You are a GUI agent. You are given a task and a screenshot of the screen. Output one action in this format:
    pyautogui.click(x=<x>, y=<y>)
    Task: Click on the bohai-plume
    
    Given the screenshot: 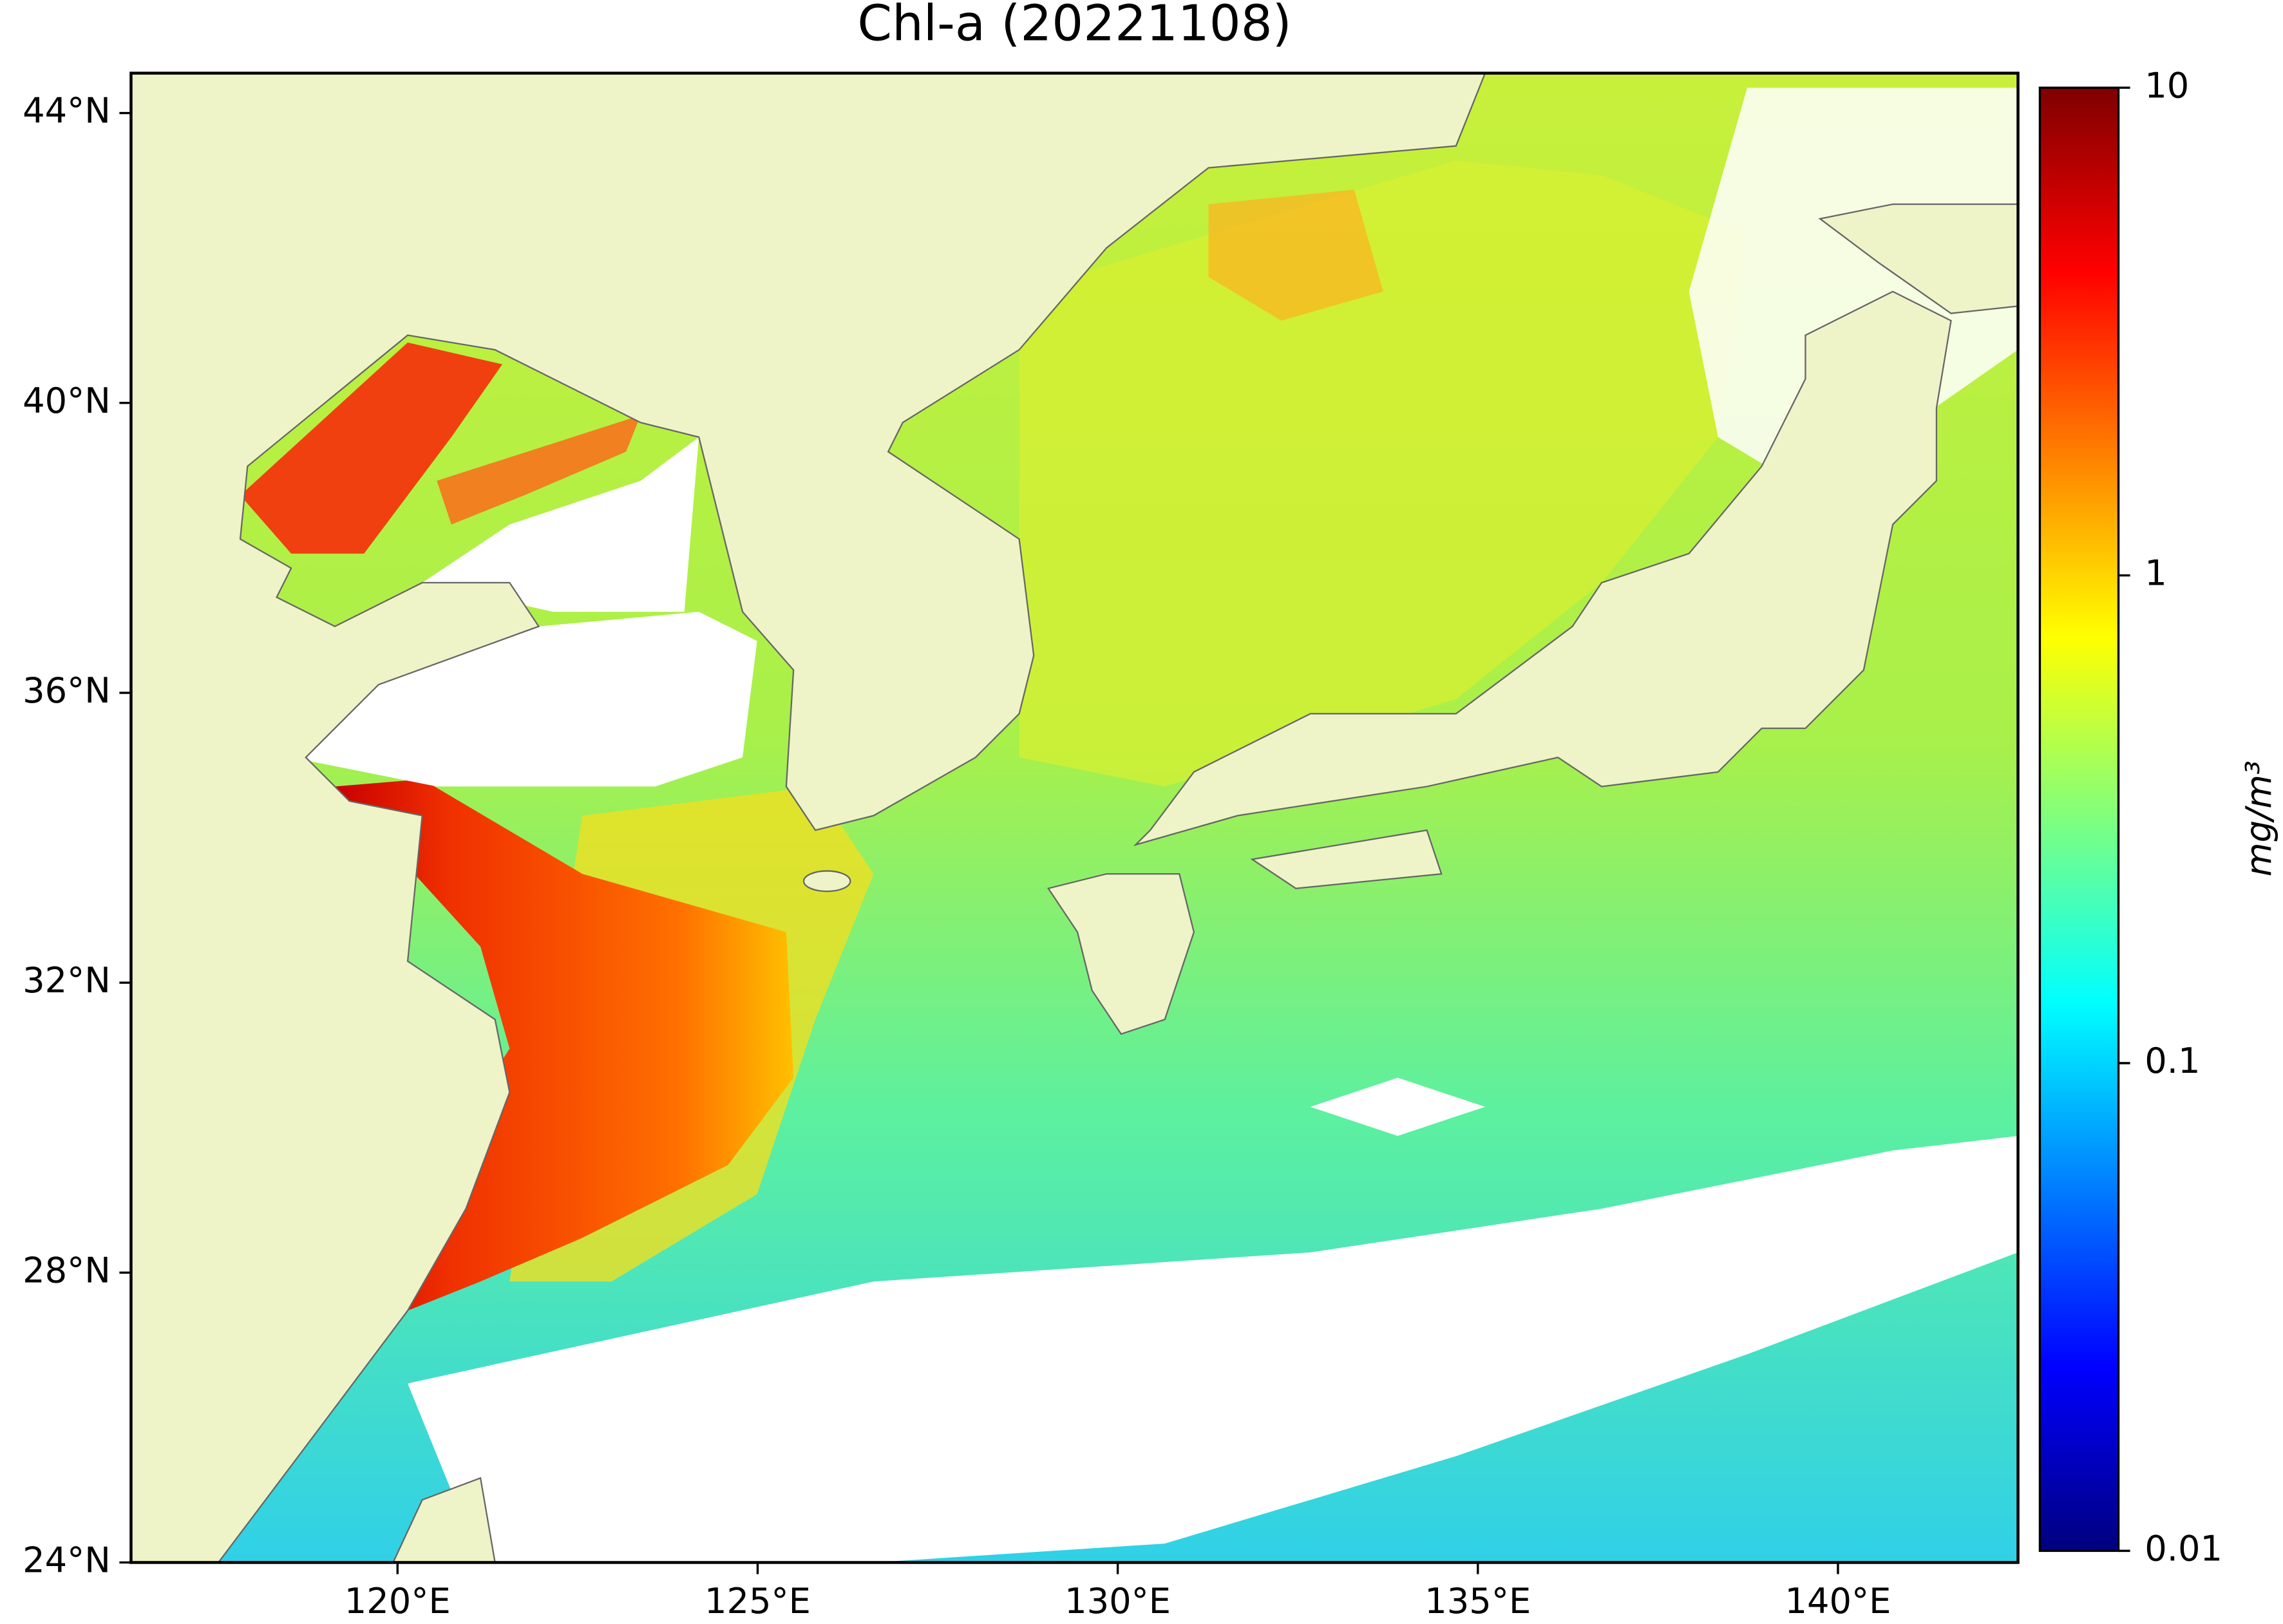 What is the action you would take?
    pyautogui.click(x=371, y=448)
    